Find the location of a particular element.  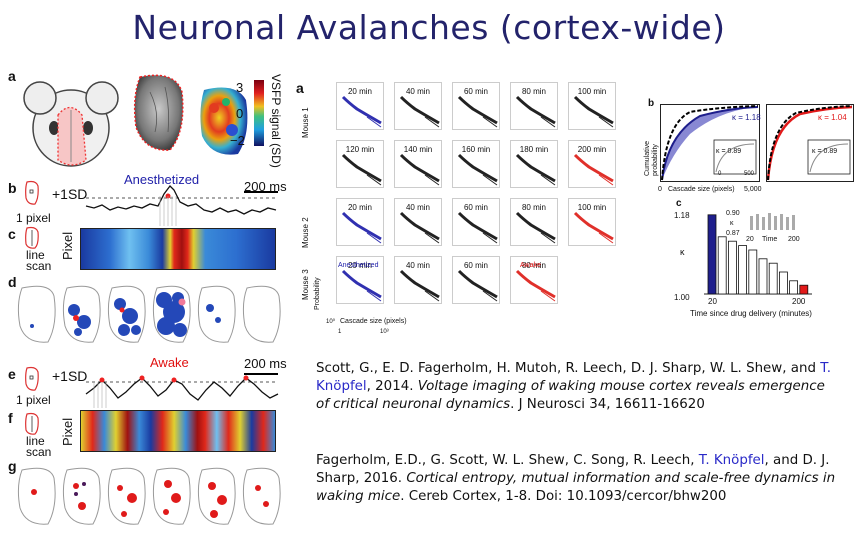

cascade-plot: 100 min is located at coordinates (592, 222).